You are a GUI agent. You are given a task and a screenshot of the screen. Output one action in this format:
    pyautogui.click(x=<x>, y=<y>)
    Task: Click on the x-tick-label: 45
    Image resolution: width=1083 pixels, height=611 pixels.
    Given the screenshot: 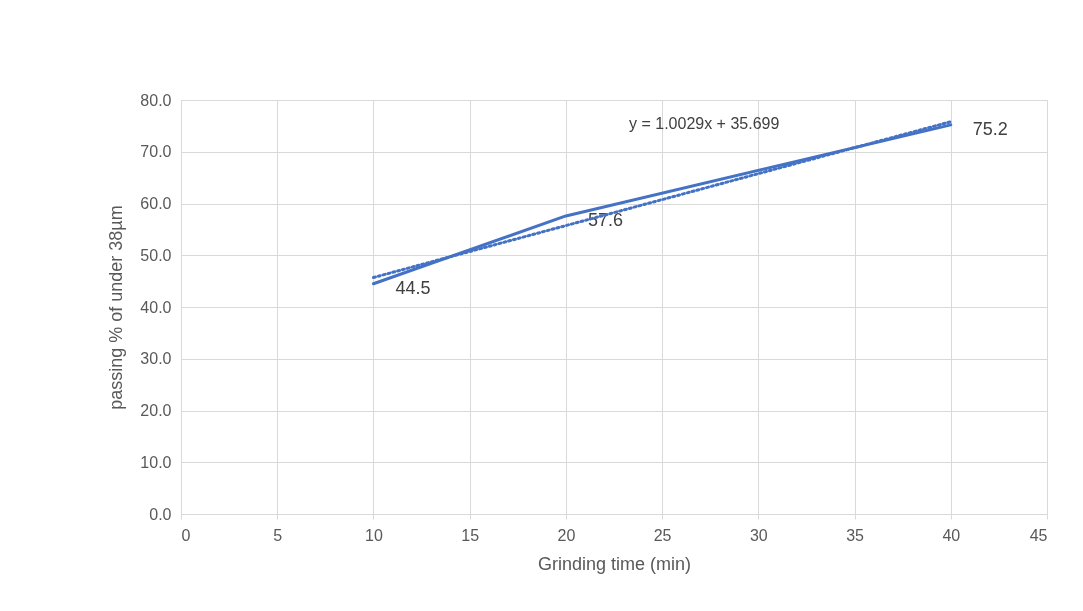 What is the action you would take?
    pyautogui.click(x=1038, y=535)
    